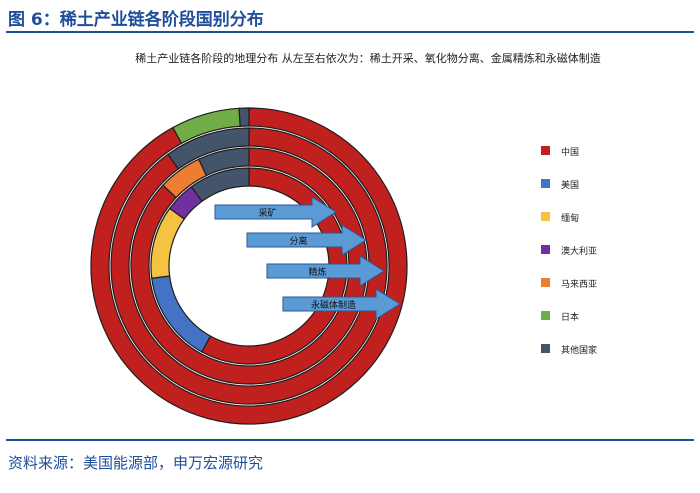 This screenshot has height=493, width=700. What do you see at coordinates (570, 218) in the screenshot?
I see `legend-label: 缅甸` at bounding box center [570, 218].